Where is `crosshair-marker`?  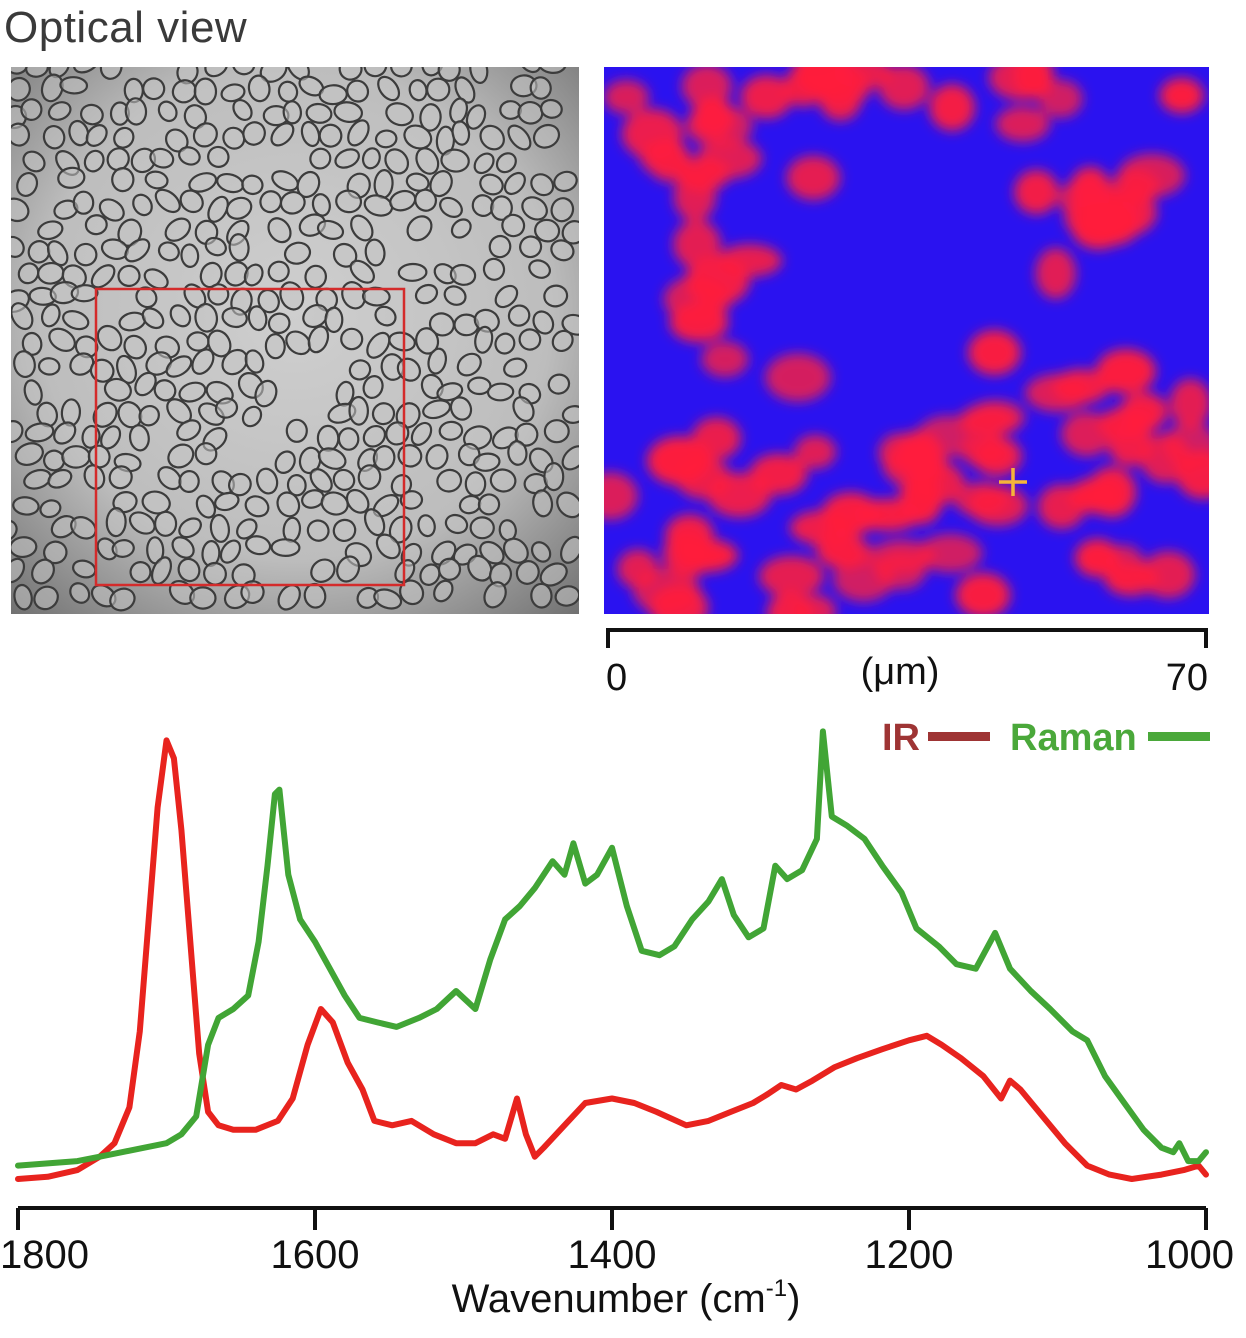 crosshair-marker is located at coordinates (1013, 482).